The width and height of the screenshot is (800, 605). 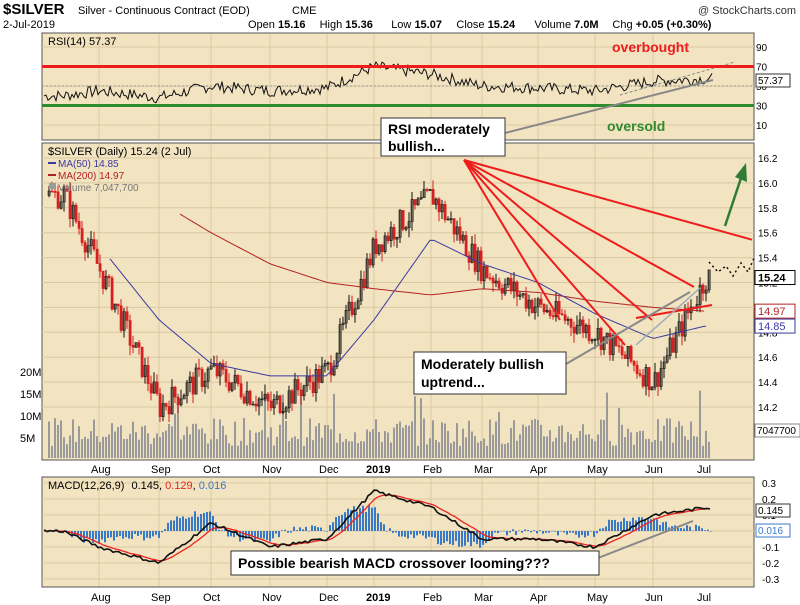 What do you see at coordinates (773, 520) in the screenshot?
I see `macd-tags: 0.145 0.016` at bounding box center [773, 520].